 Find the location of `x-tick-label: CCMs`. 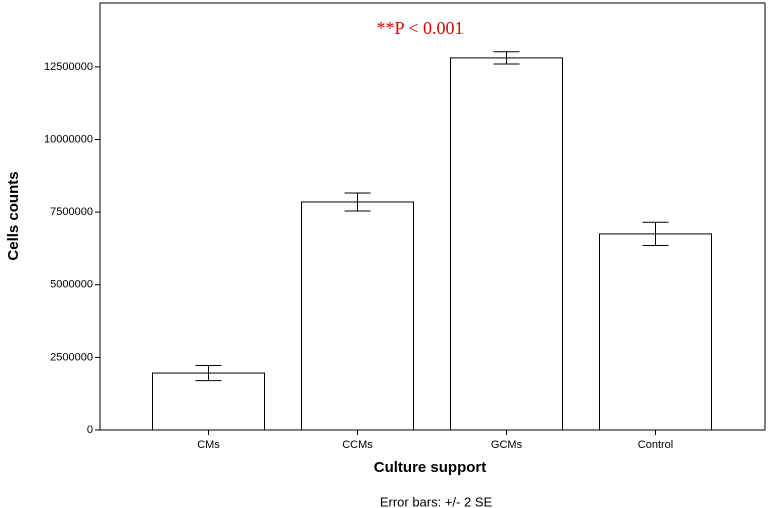

x-tick-label: CCMs is located at coordinates (357, 445).